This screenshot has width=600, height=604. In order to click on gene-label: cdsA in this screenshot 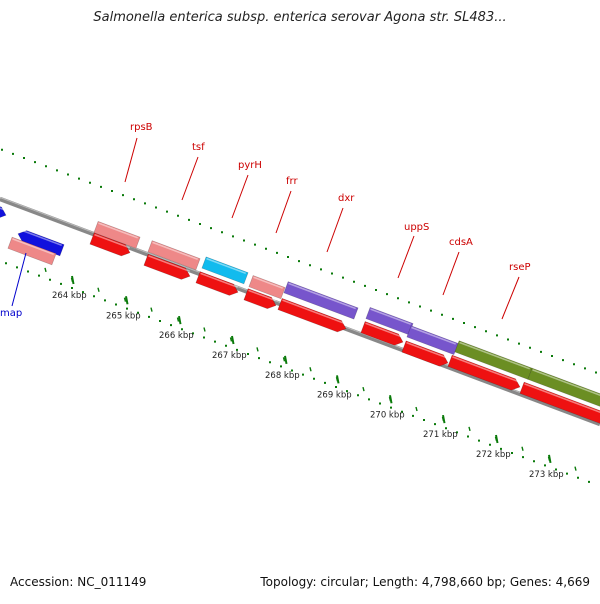, I will do `click(461, 242)`.